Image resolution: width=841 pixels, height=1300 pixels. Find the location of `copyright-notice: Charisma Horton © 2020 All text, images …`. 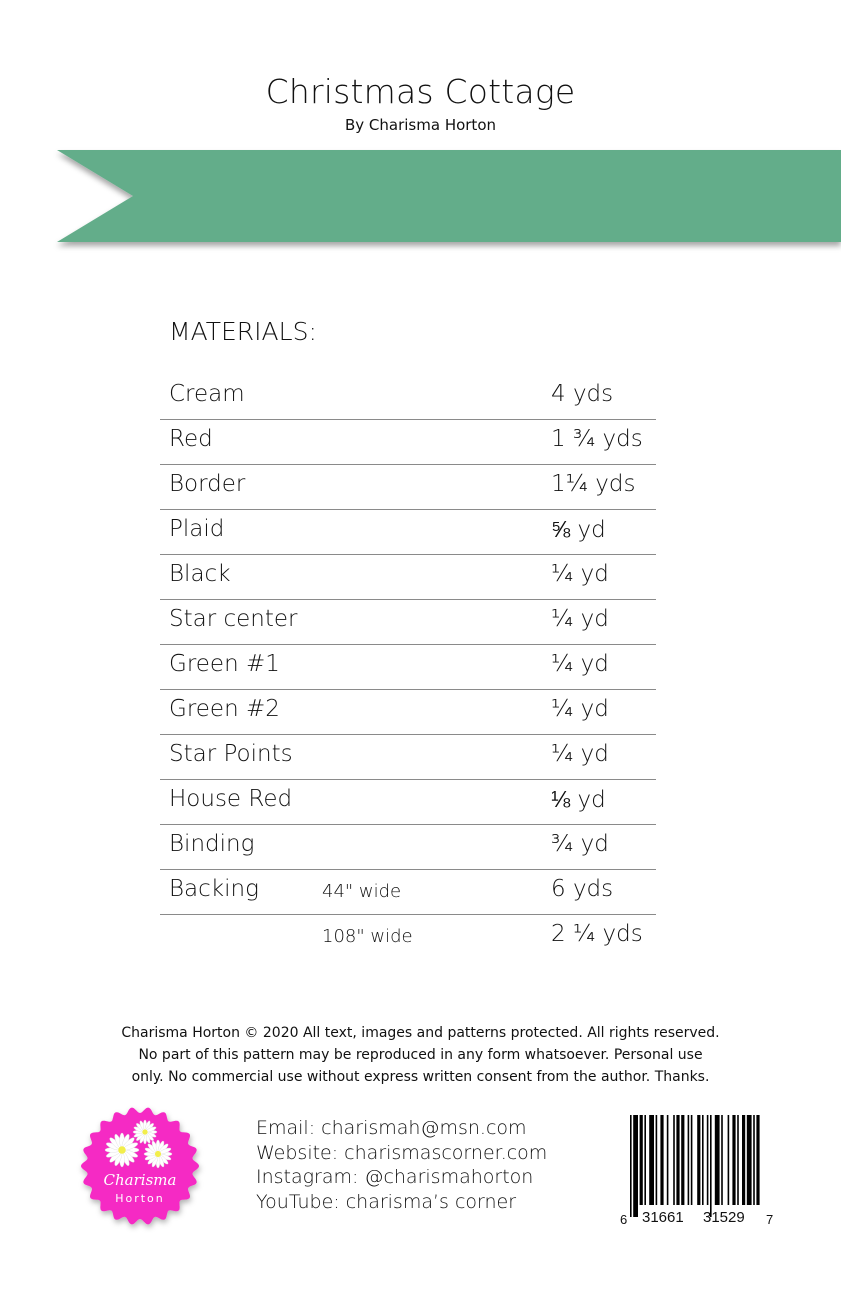

copyright-notice: Charisma Horton © 2020 All text, images … is located at coordinates (420, 1055).